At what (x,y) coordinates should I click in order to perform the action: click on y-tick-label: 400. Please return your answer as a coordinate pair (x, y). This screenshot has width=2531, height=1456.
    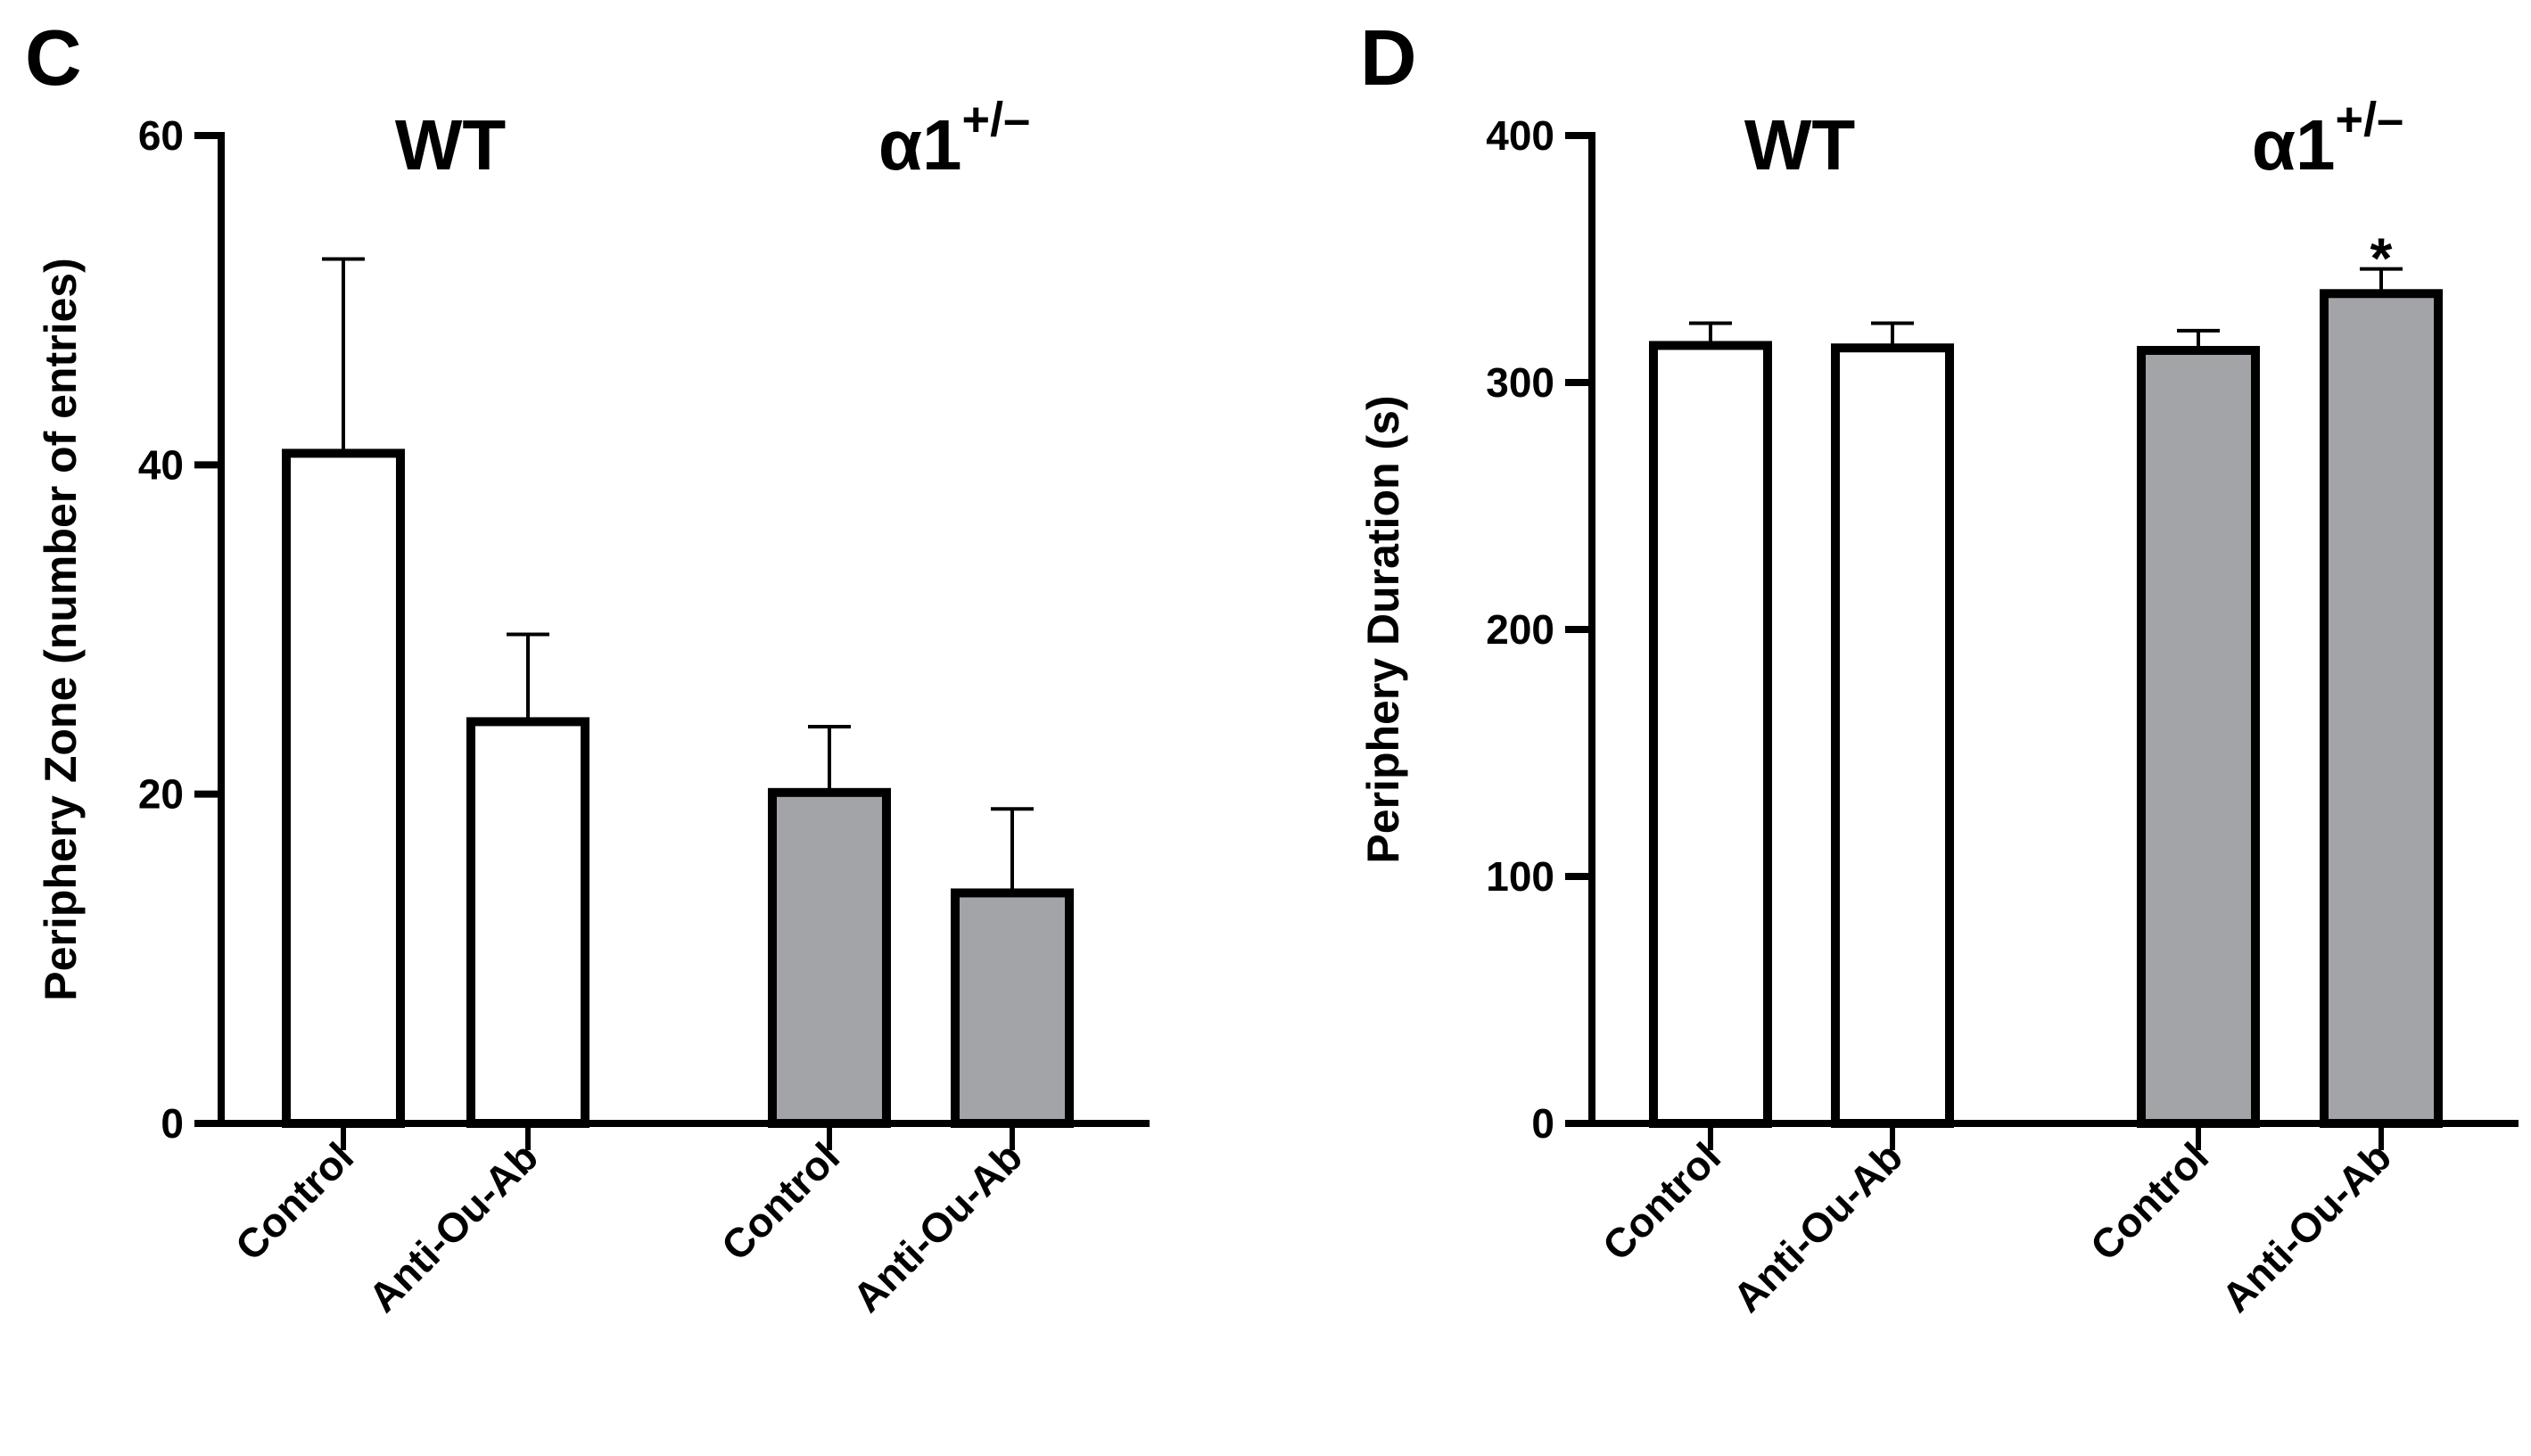
    Looking at the image, I should click on (1520, 135).